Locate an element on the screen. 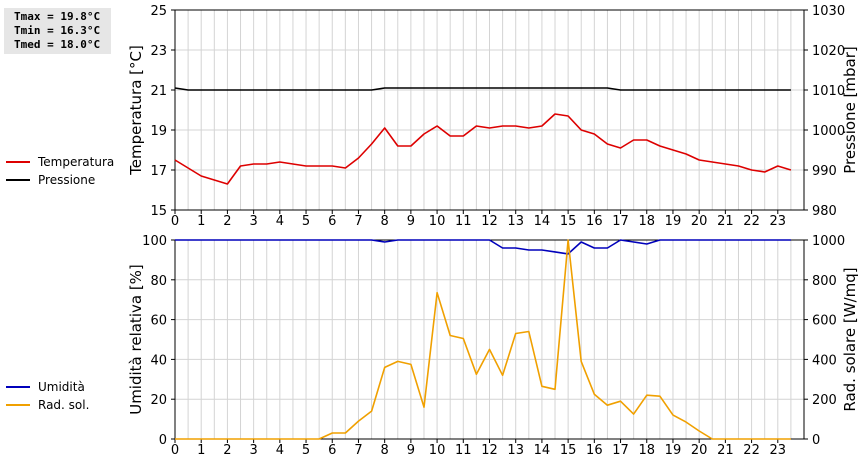 The height and width of the screenshot is (460, 860). chart-0-x-tick-label: 1 is located at coordinates (201, 221).